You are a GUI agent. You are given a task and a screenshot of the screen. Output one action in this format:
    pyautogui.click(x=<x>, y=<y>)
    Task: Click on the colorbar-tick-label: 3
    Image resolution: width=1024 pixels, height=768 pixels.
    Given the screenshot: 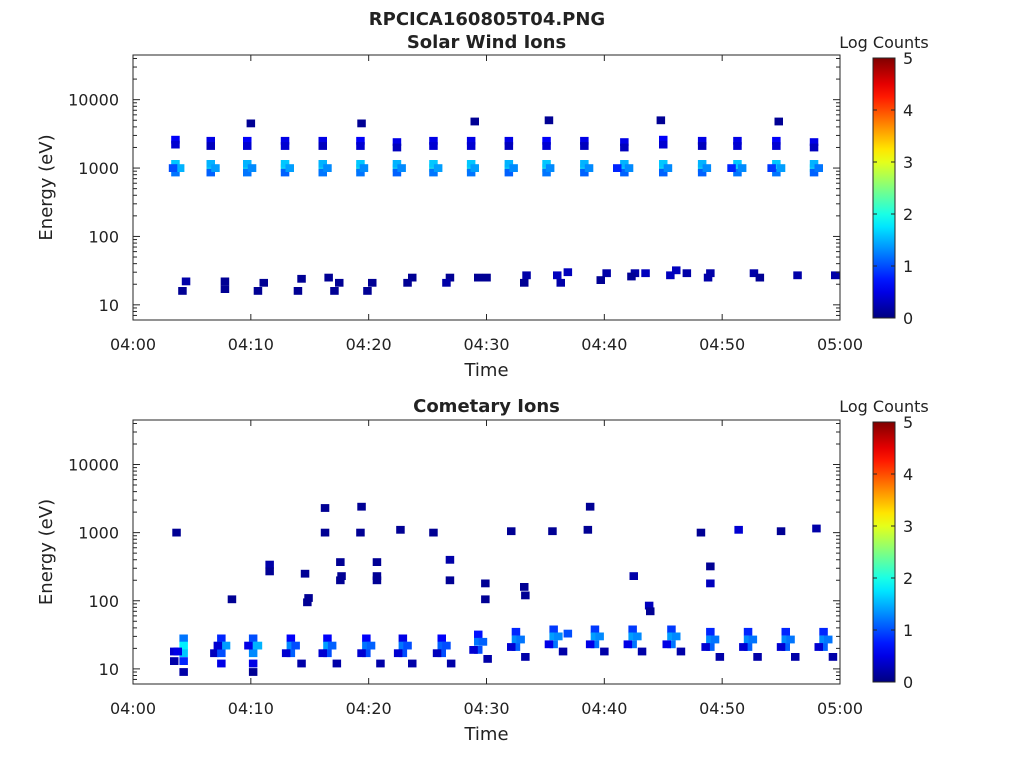 What is the action you would take?
    pyautogui.click(x=908, y=162)
    